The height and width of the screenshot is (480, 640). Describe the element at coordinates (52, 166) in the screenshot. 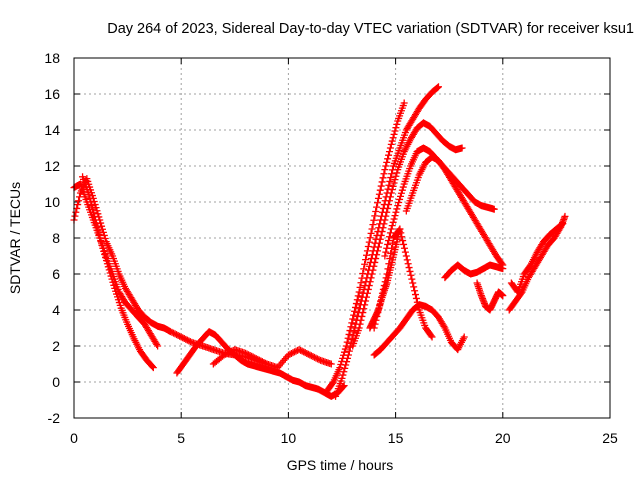

I see `y-tick-label: 12` at that location.